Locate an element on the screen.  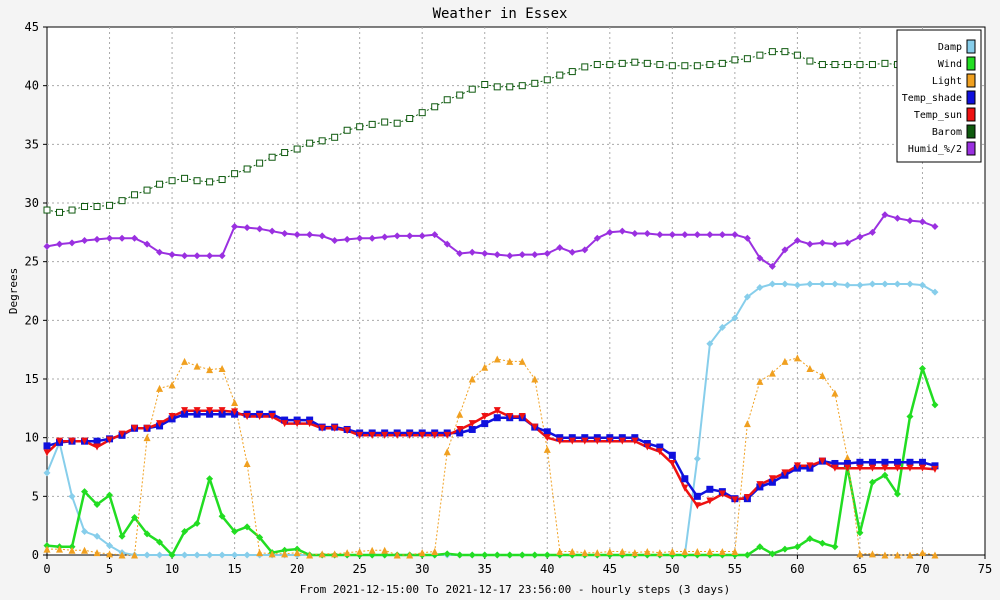
y-tick-label: 25 is located at coordinates (32, 262).